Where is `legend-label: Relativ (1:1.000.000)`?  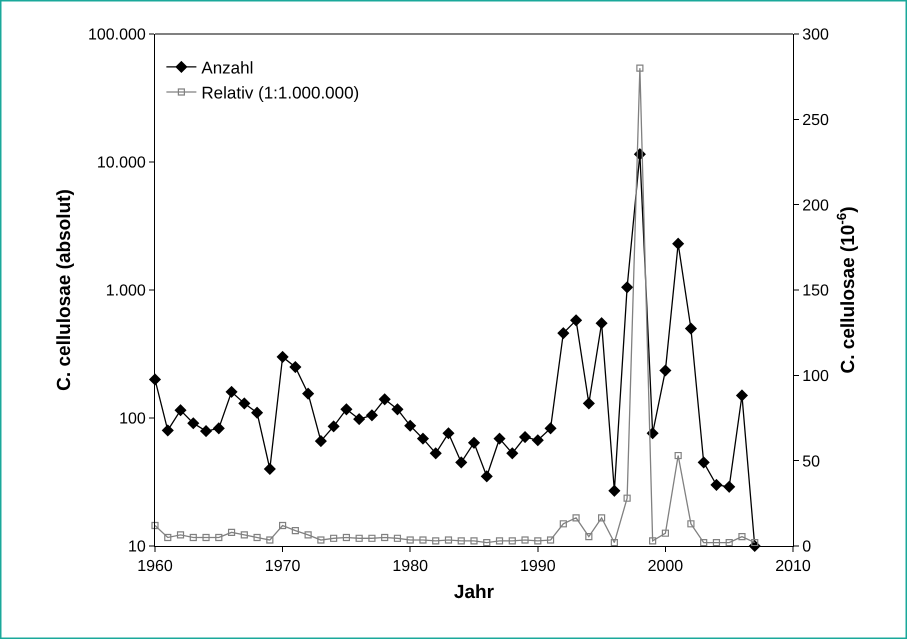
legend-label: Relativ (1:1.000.000) is located at coordinates (280, 93).